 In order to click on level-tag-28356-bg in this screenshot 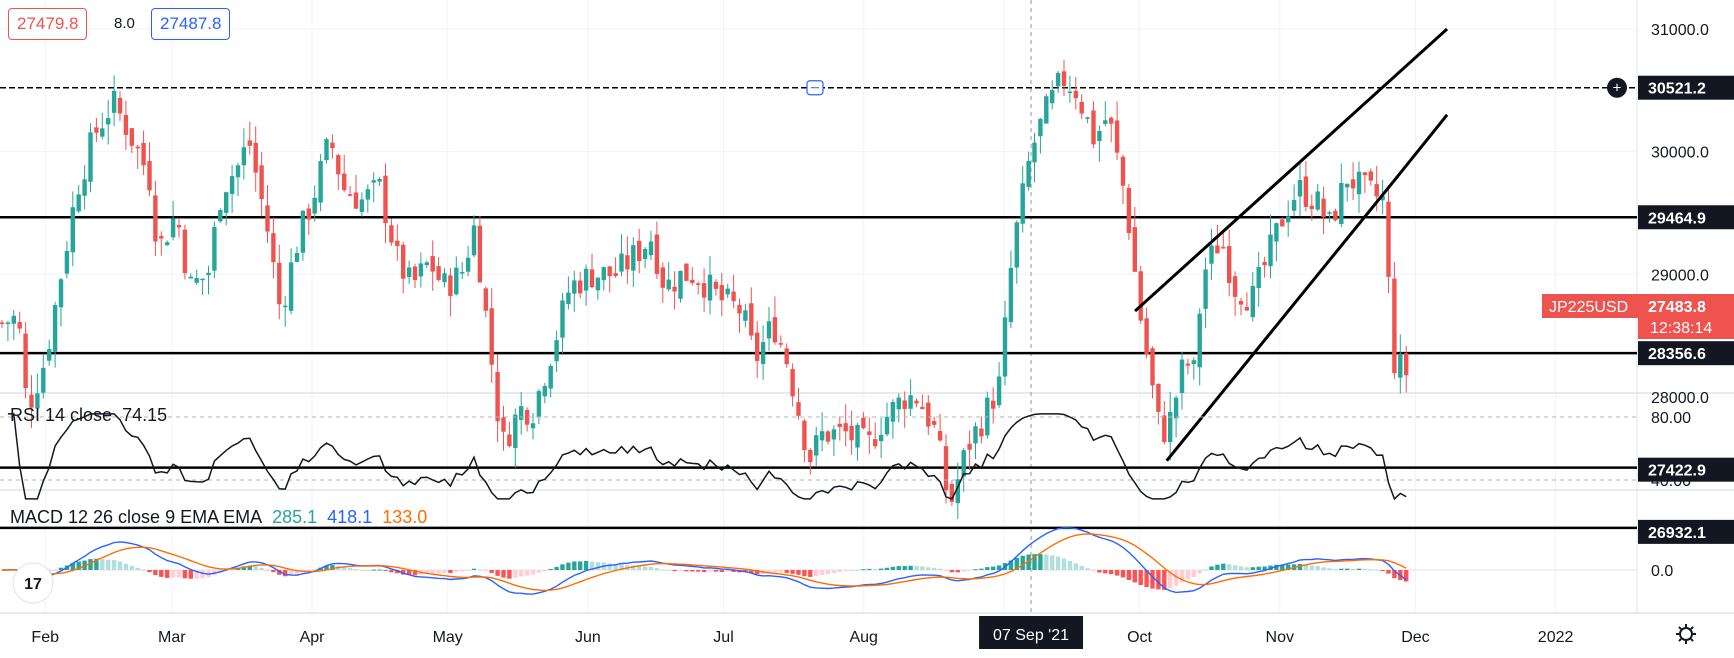, I will do `click(1686, 353)`.